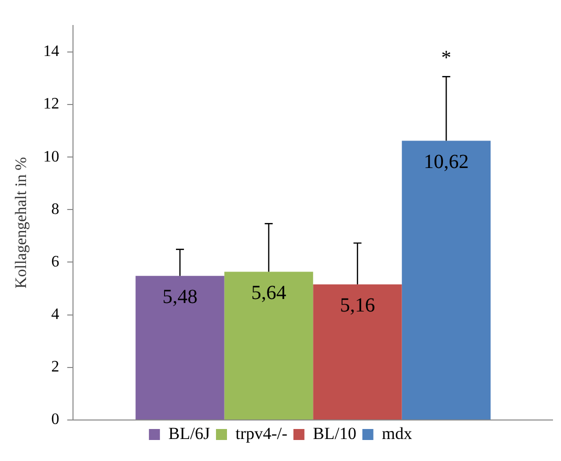  What do you see at coordinates (55, 315) in the screenshot?
I see `y-tick-label: 4` at bounding box center [55, 315].